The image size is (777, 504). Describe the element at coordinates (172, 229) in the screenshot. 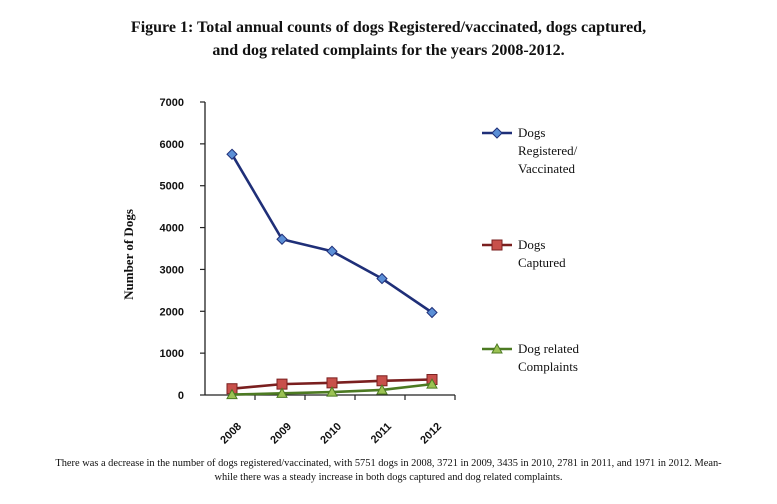

I see `y-tick-label: 4000` at that location.